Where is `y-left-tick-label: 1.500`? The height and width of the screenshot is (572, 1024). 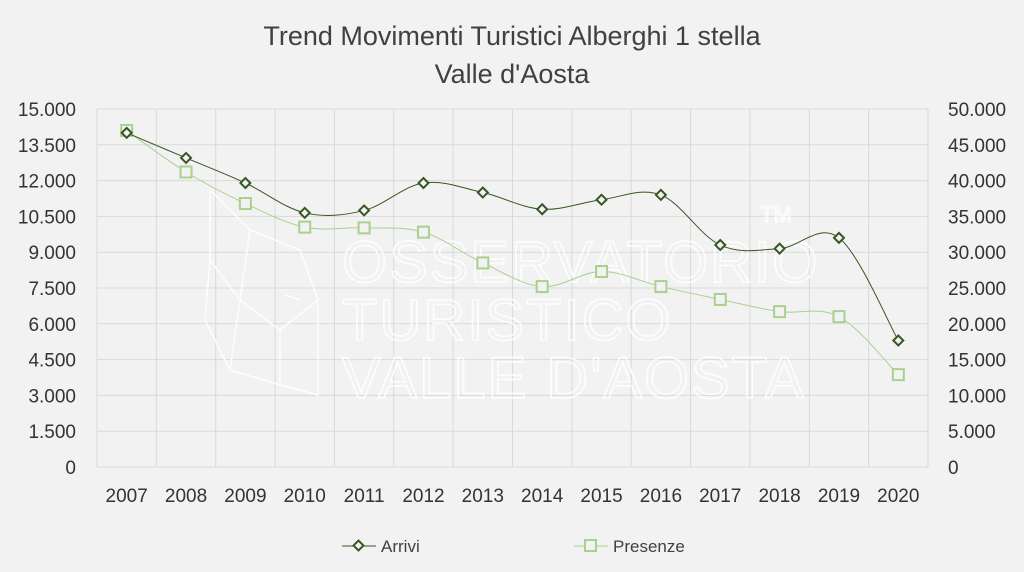 y-left-tick-label: 1.500 is located at coordinates (52, 432).